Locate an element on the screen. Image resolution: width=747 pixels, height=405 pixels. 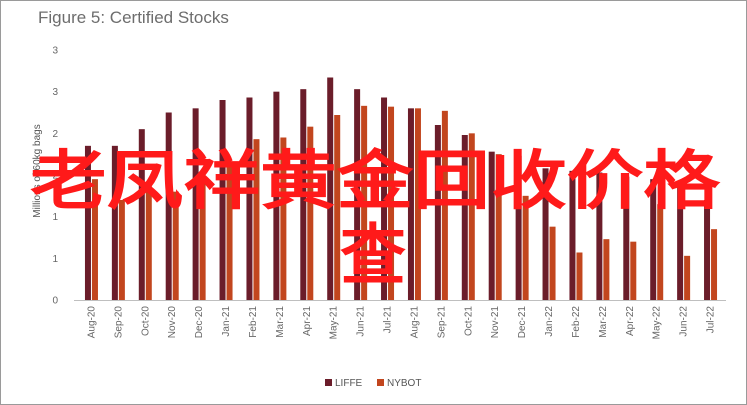
x-tick-label: Feb-22 is located at coordinates (576, 322).